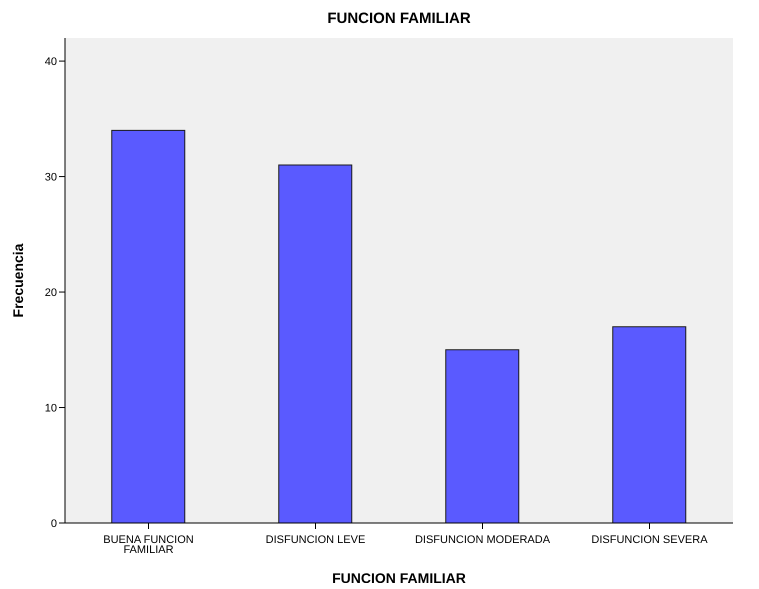 The image size is (759, 589). What do you see at coordinates (18, 280) in the screenshot?
I see `y-axis-title: Frecuencia` at bounding box center [18, 280].